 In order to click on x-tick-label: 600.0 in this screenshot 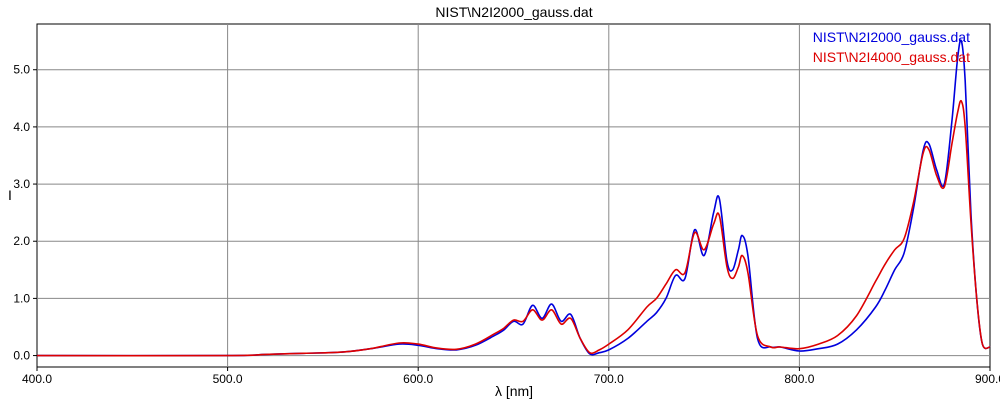, I will do `click(418, 379)`.